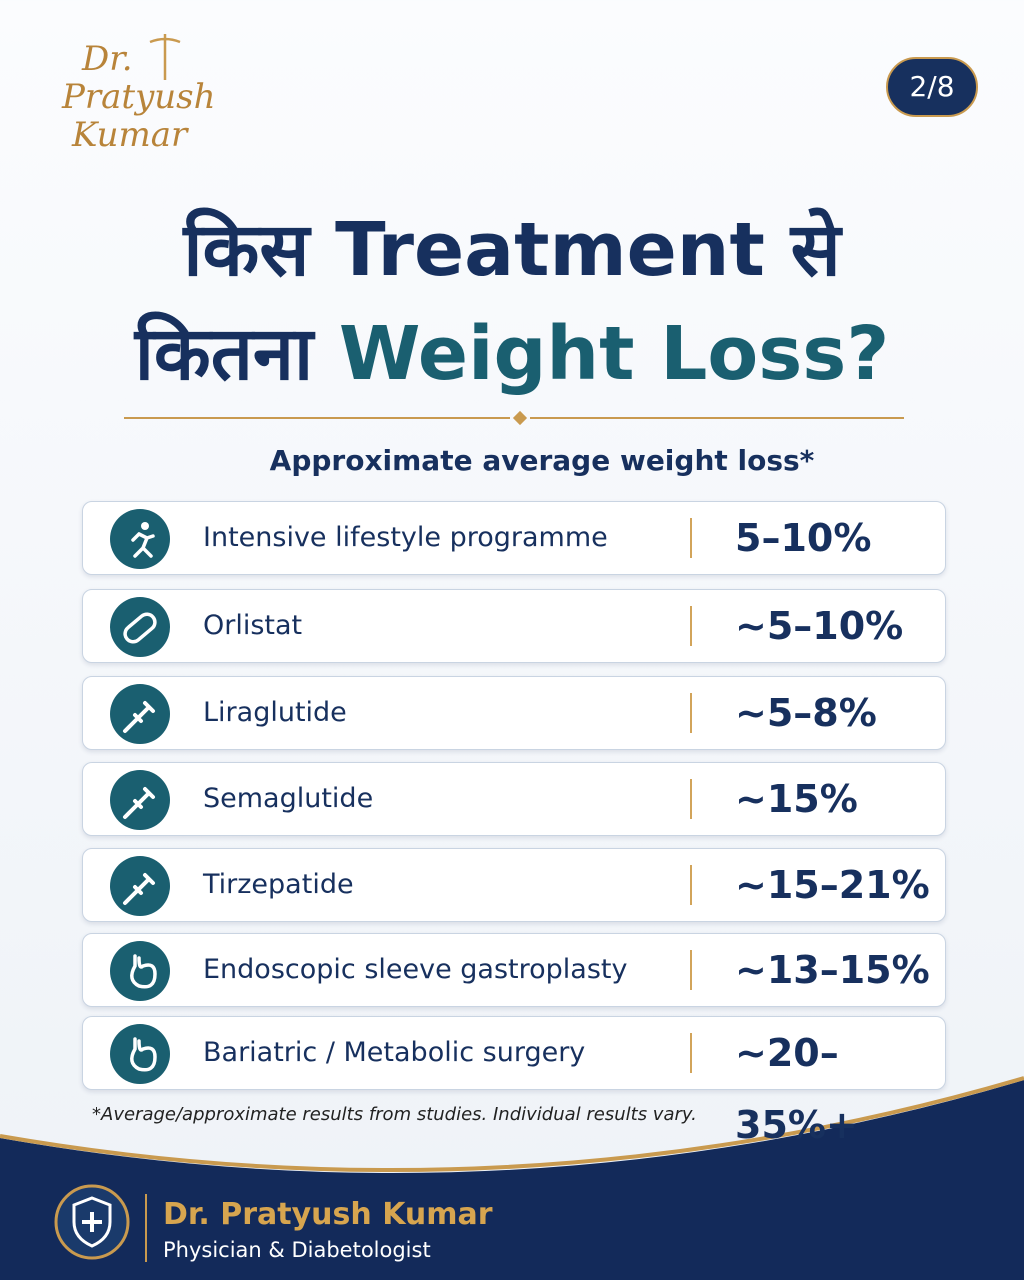  I want to click on treatment-row: Orlistat ~5–10%, so click(514, 626).